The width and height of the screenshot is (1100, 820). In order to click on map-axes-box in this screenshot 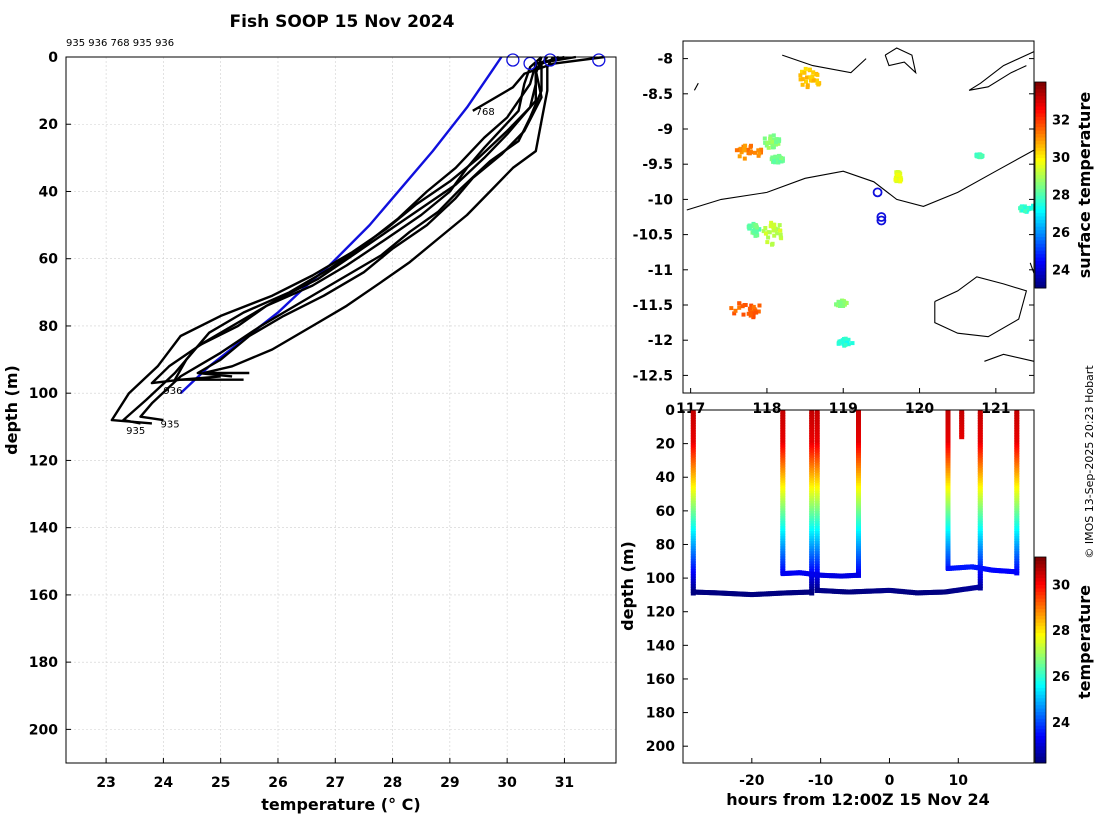, I will do `click(858, 217)`.